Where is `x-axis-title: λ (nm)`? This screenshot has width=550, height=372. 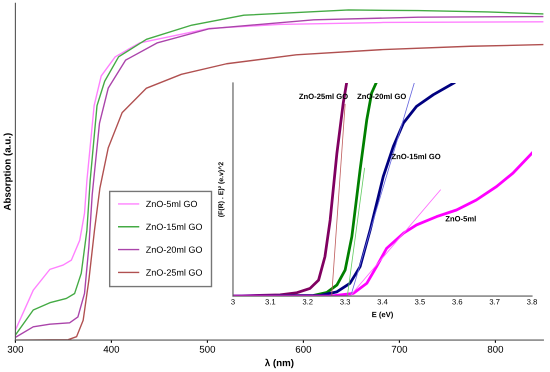 x-axis-title: λ (nm) is located at coordinates (279, 363).